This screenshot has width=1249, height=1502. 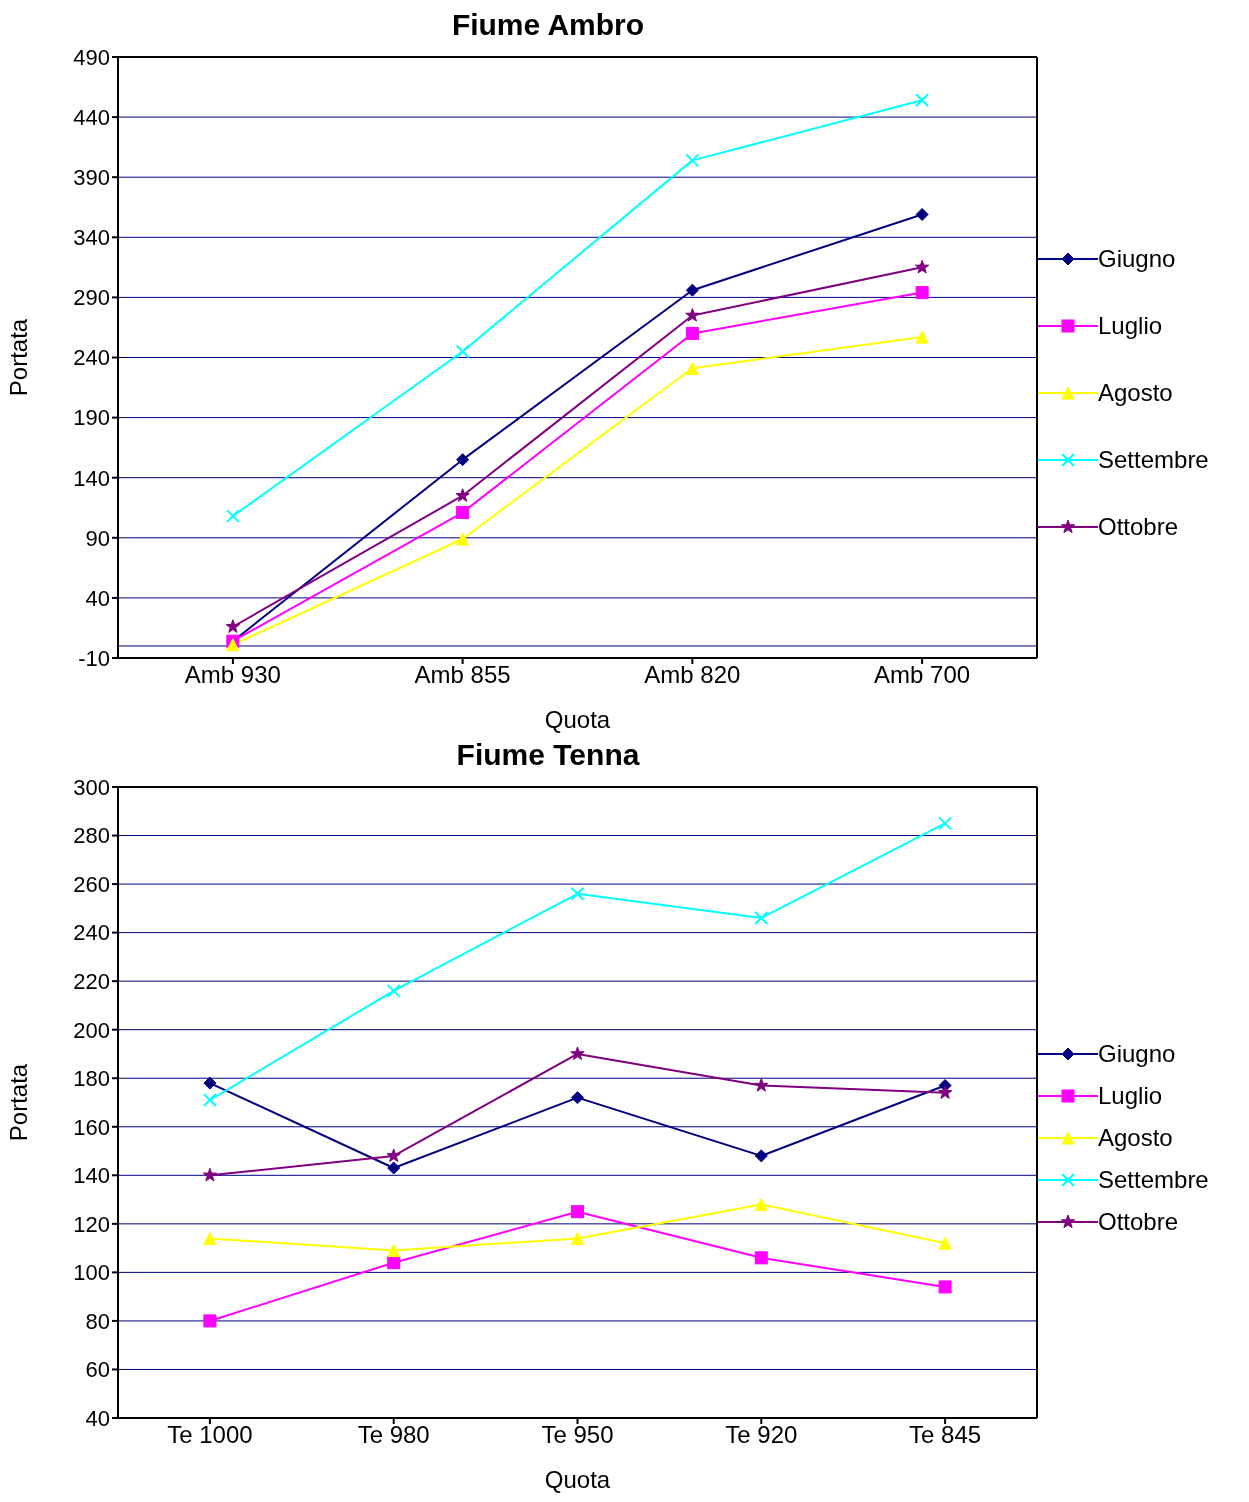 I want to click on y-tick-label: 90, so click(x=97, y=538).